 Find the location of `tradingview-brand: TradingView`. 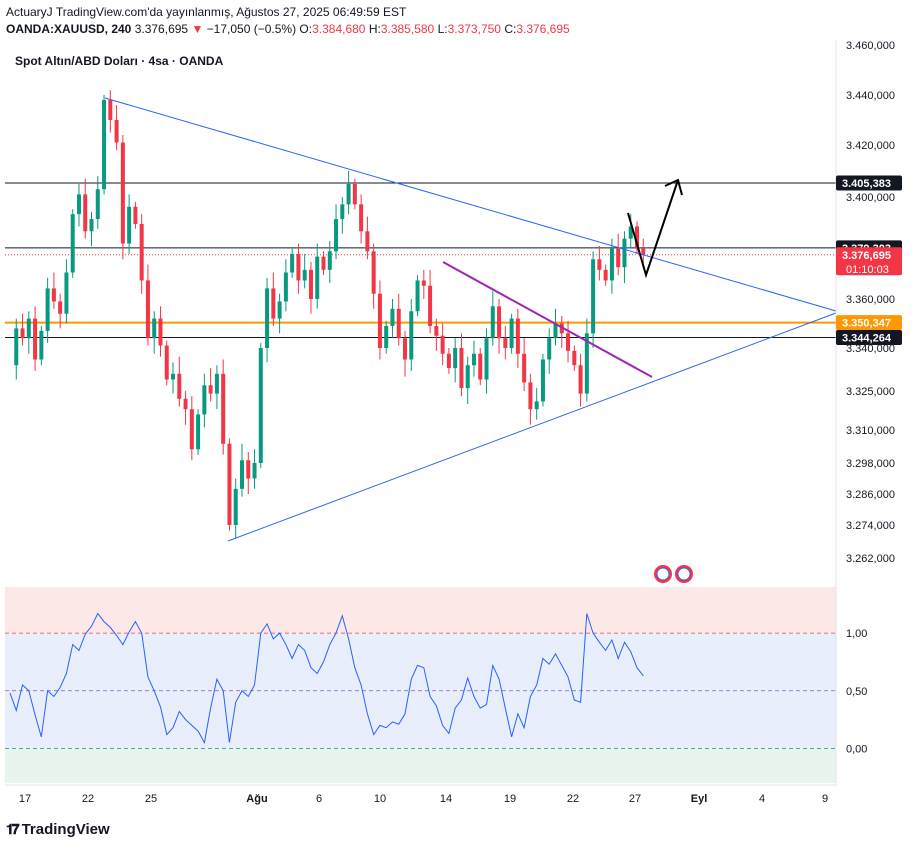

tradingview-brand: TradingView is located at coordinates (65, 829).